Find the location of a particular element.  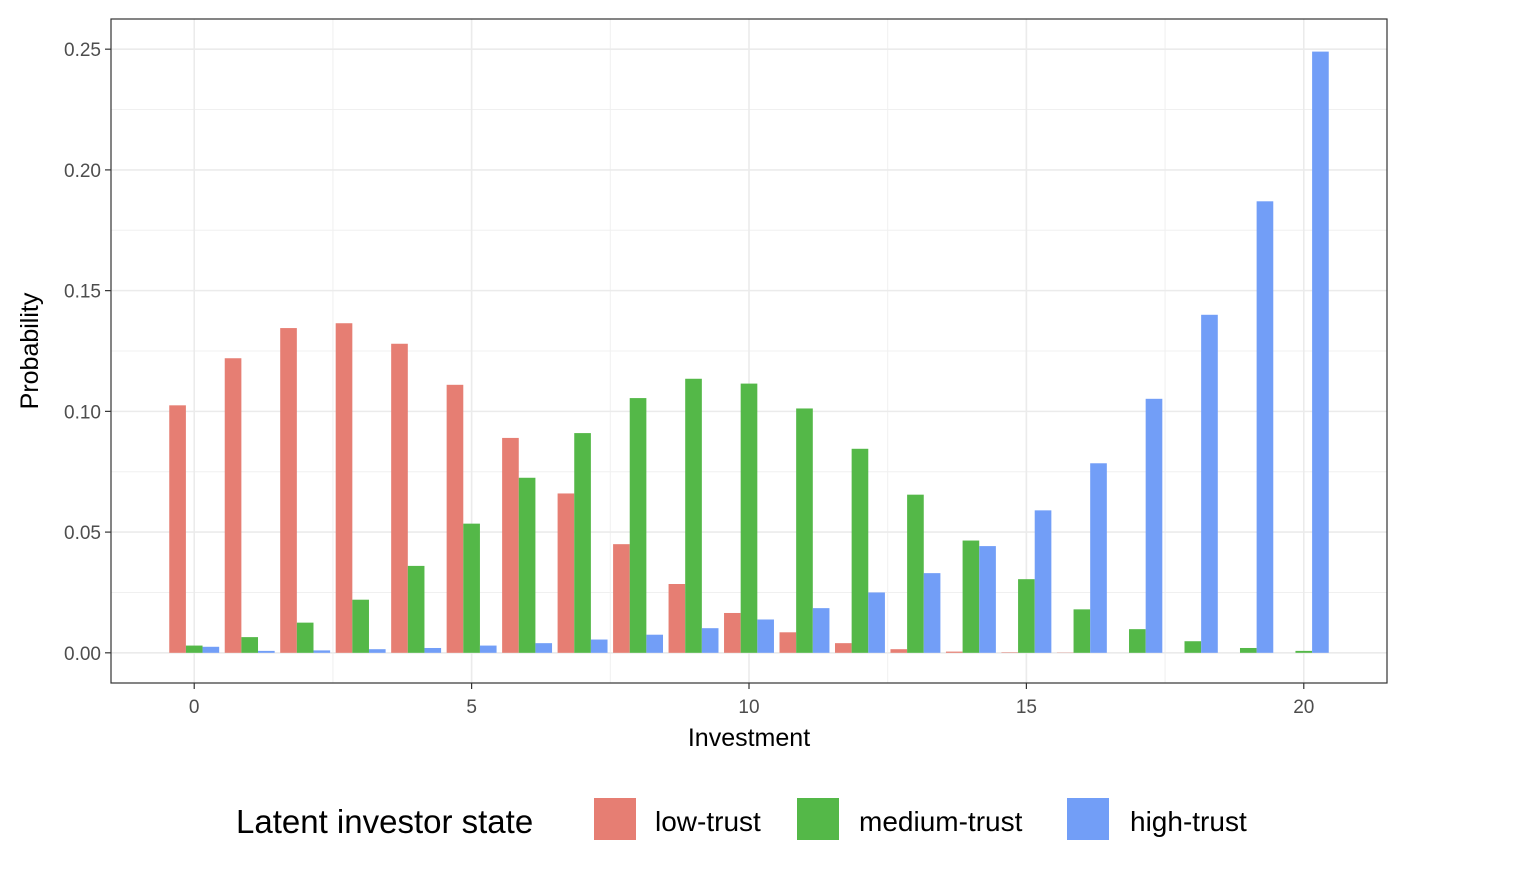

y-axis: 0.00 0.05 0.10 0.15 0.20 0.25 is located at coordinates (87, 352).